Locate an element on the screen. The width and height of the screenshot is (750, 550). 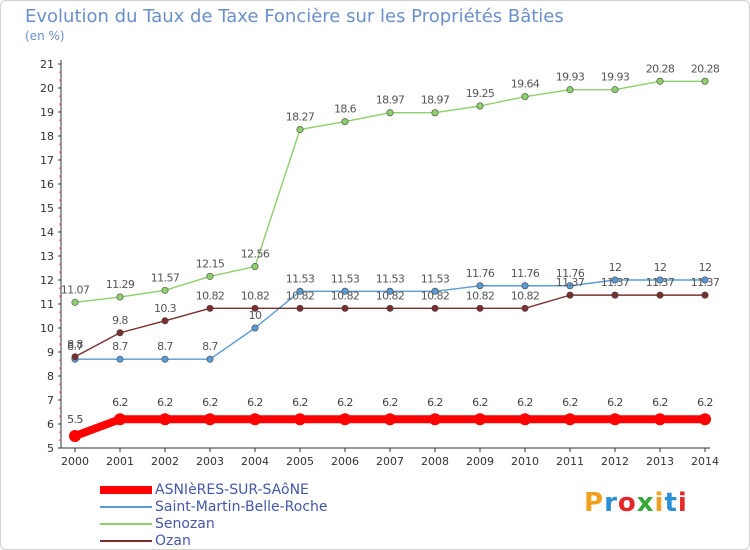
legend-label: Ozan is located at coordinates (173, 541).